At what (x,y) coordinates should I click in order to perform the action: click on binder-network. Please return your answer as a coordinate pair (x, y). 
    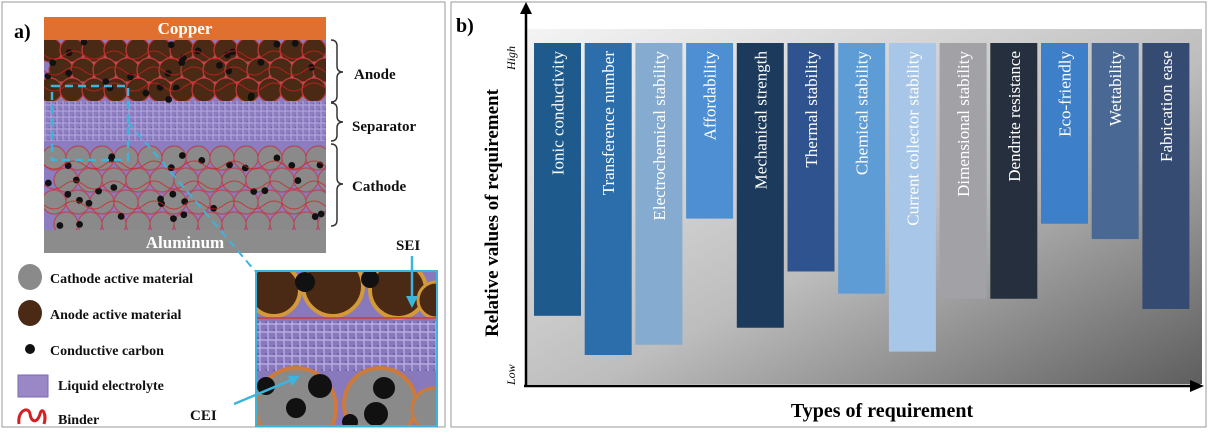
    Looking at the image, I should click on (185, 130).